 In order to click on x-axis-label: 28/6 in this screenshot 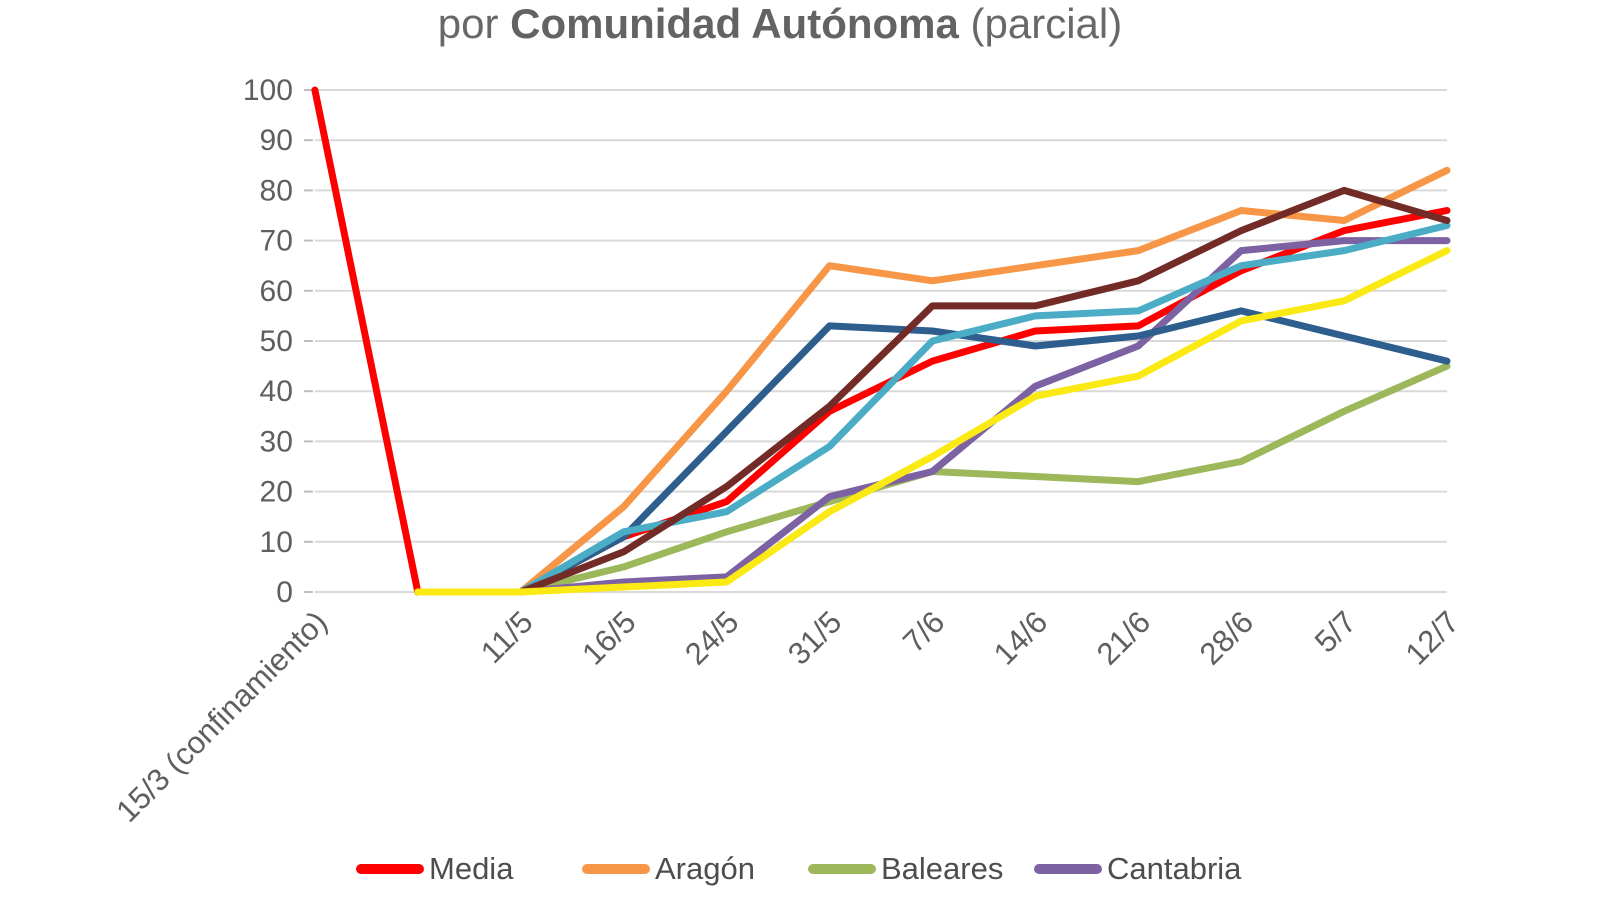, I will do `click(1226, 637)`.